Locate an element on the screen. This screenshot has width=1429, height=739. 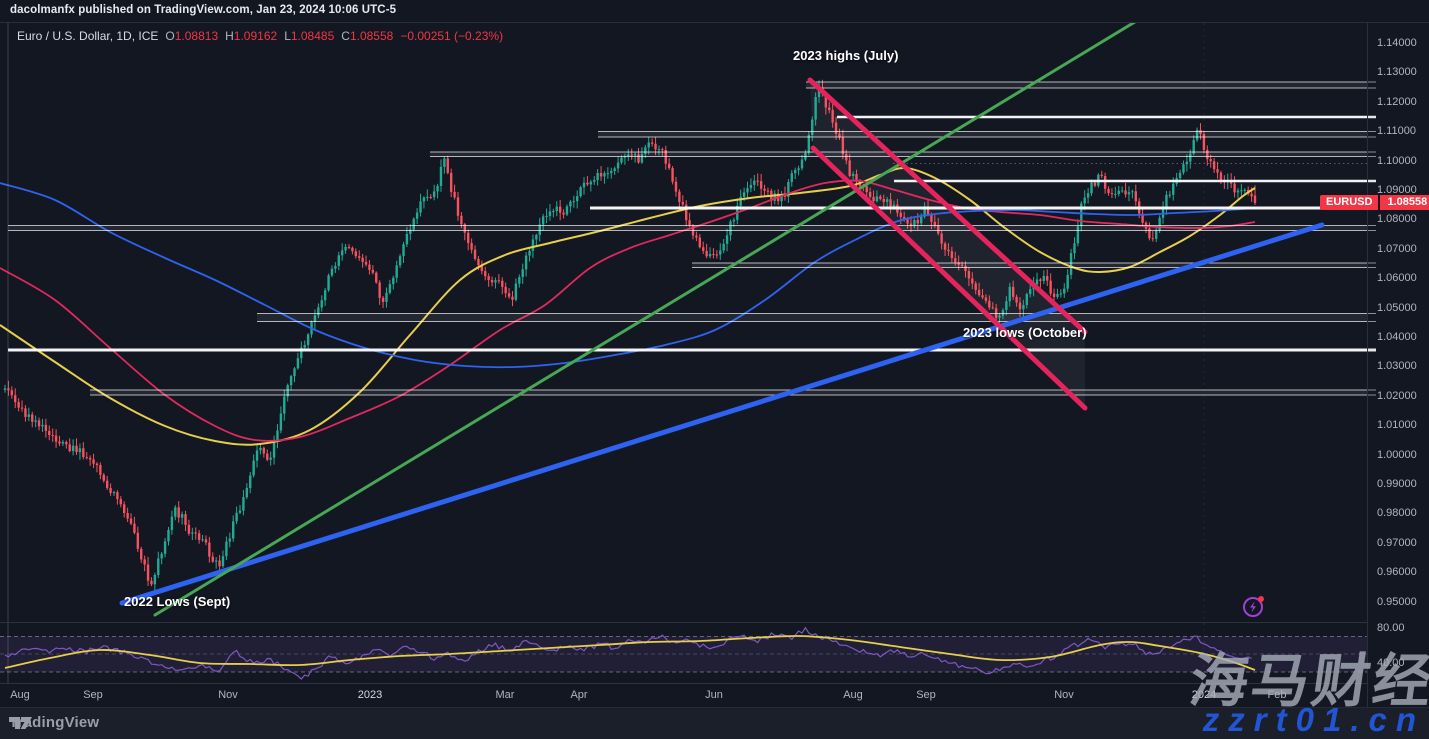
tradingview-logo-icon is located at coordinates (20, 723).